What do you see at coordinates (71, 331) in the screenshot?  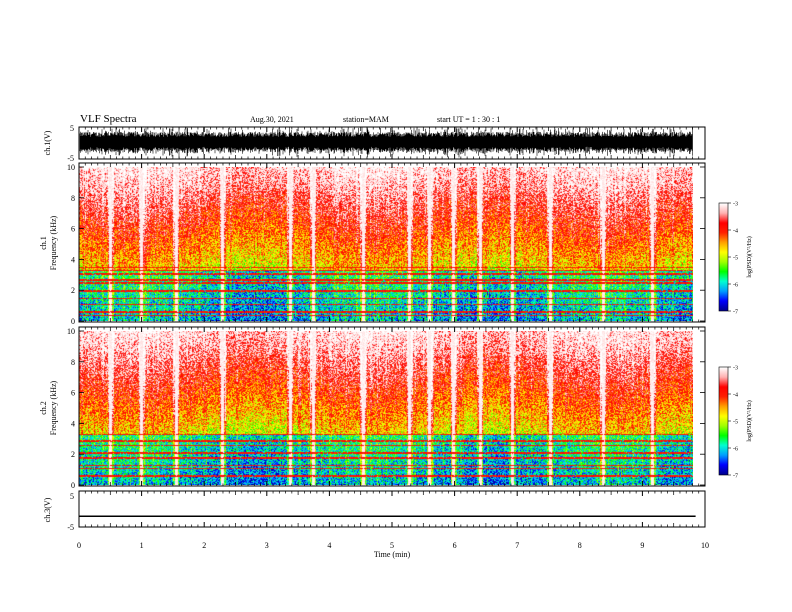 I see `ch2-spectrogram-ytick-label: 10` at bounding box center [71, 331].